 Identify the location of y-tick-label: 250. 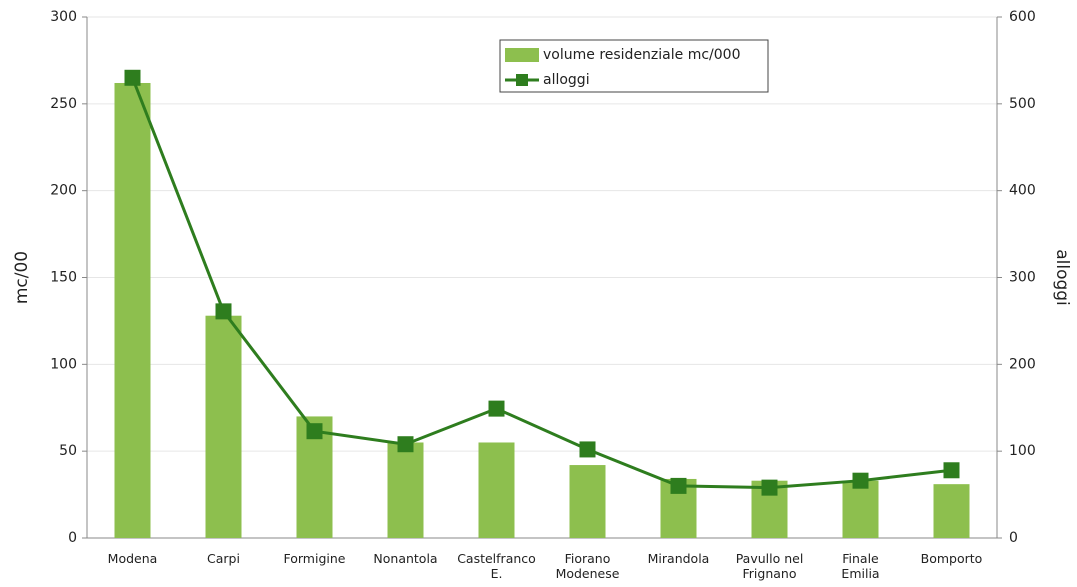
(63, 104).